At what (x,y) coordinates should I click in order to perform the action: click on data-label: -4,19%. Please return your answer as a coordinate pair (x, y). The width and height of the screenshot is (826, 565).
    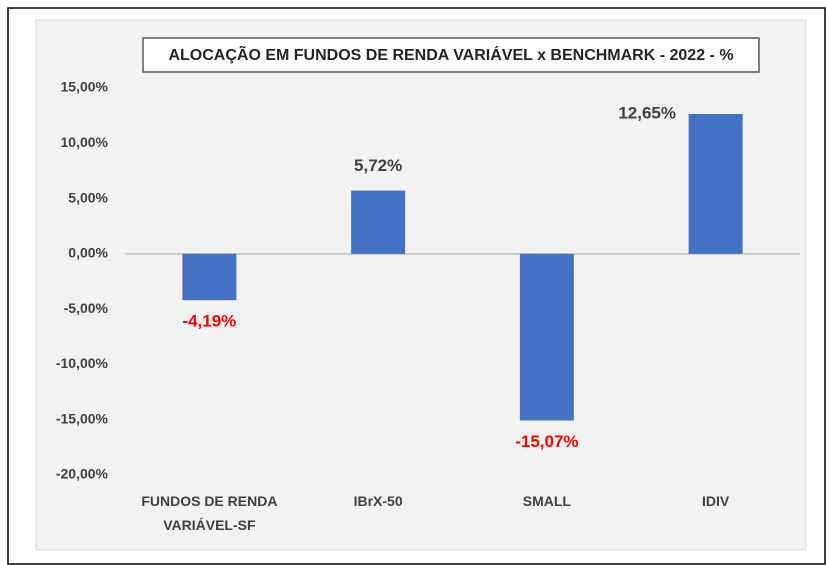
    Looking at the image, I should click on (209, 321).